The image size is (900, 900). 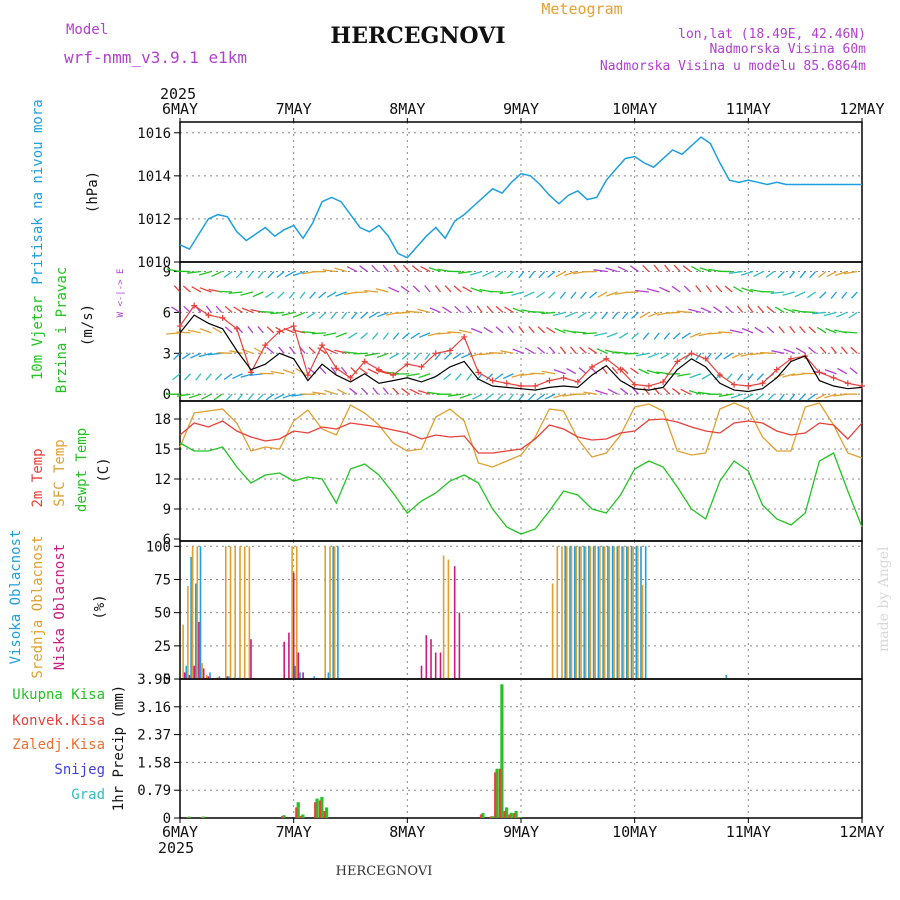 I want to click on top-date-label: 6MAY, so click(x=180, y=109).